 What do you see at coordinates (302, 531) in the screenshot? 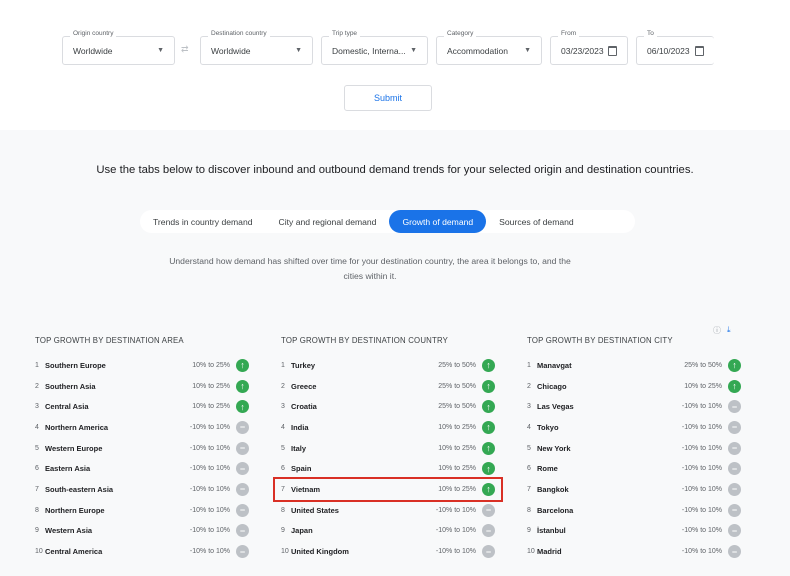
I see `item-name: Japan` at bounding box center [302, 531].